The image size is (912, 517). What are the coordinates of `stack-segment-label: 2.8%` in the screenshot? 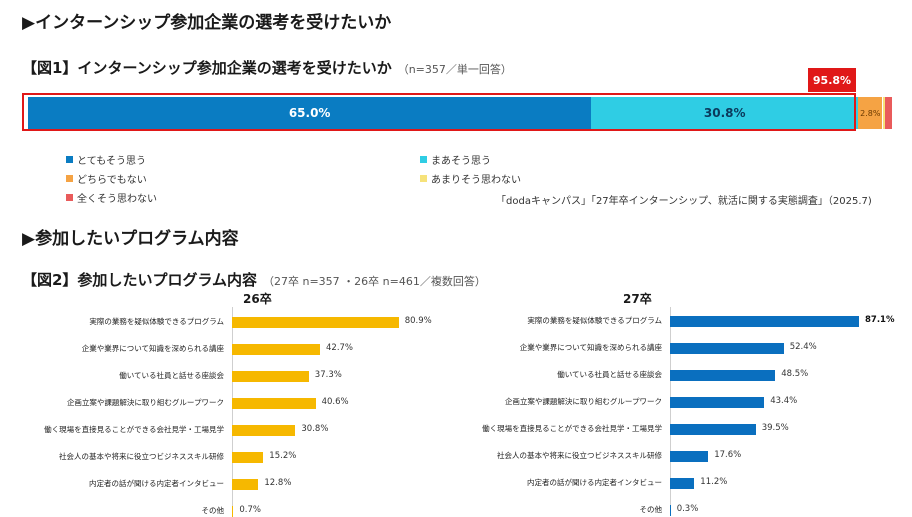 It's located at (870, 113).